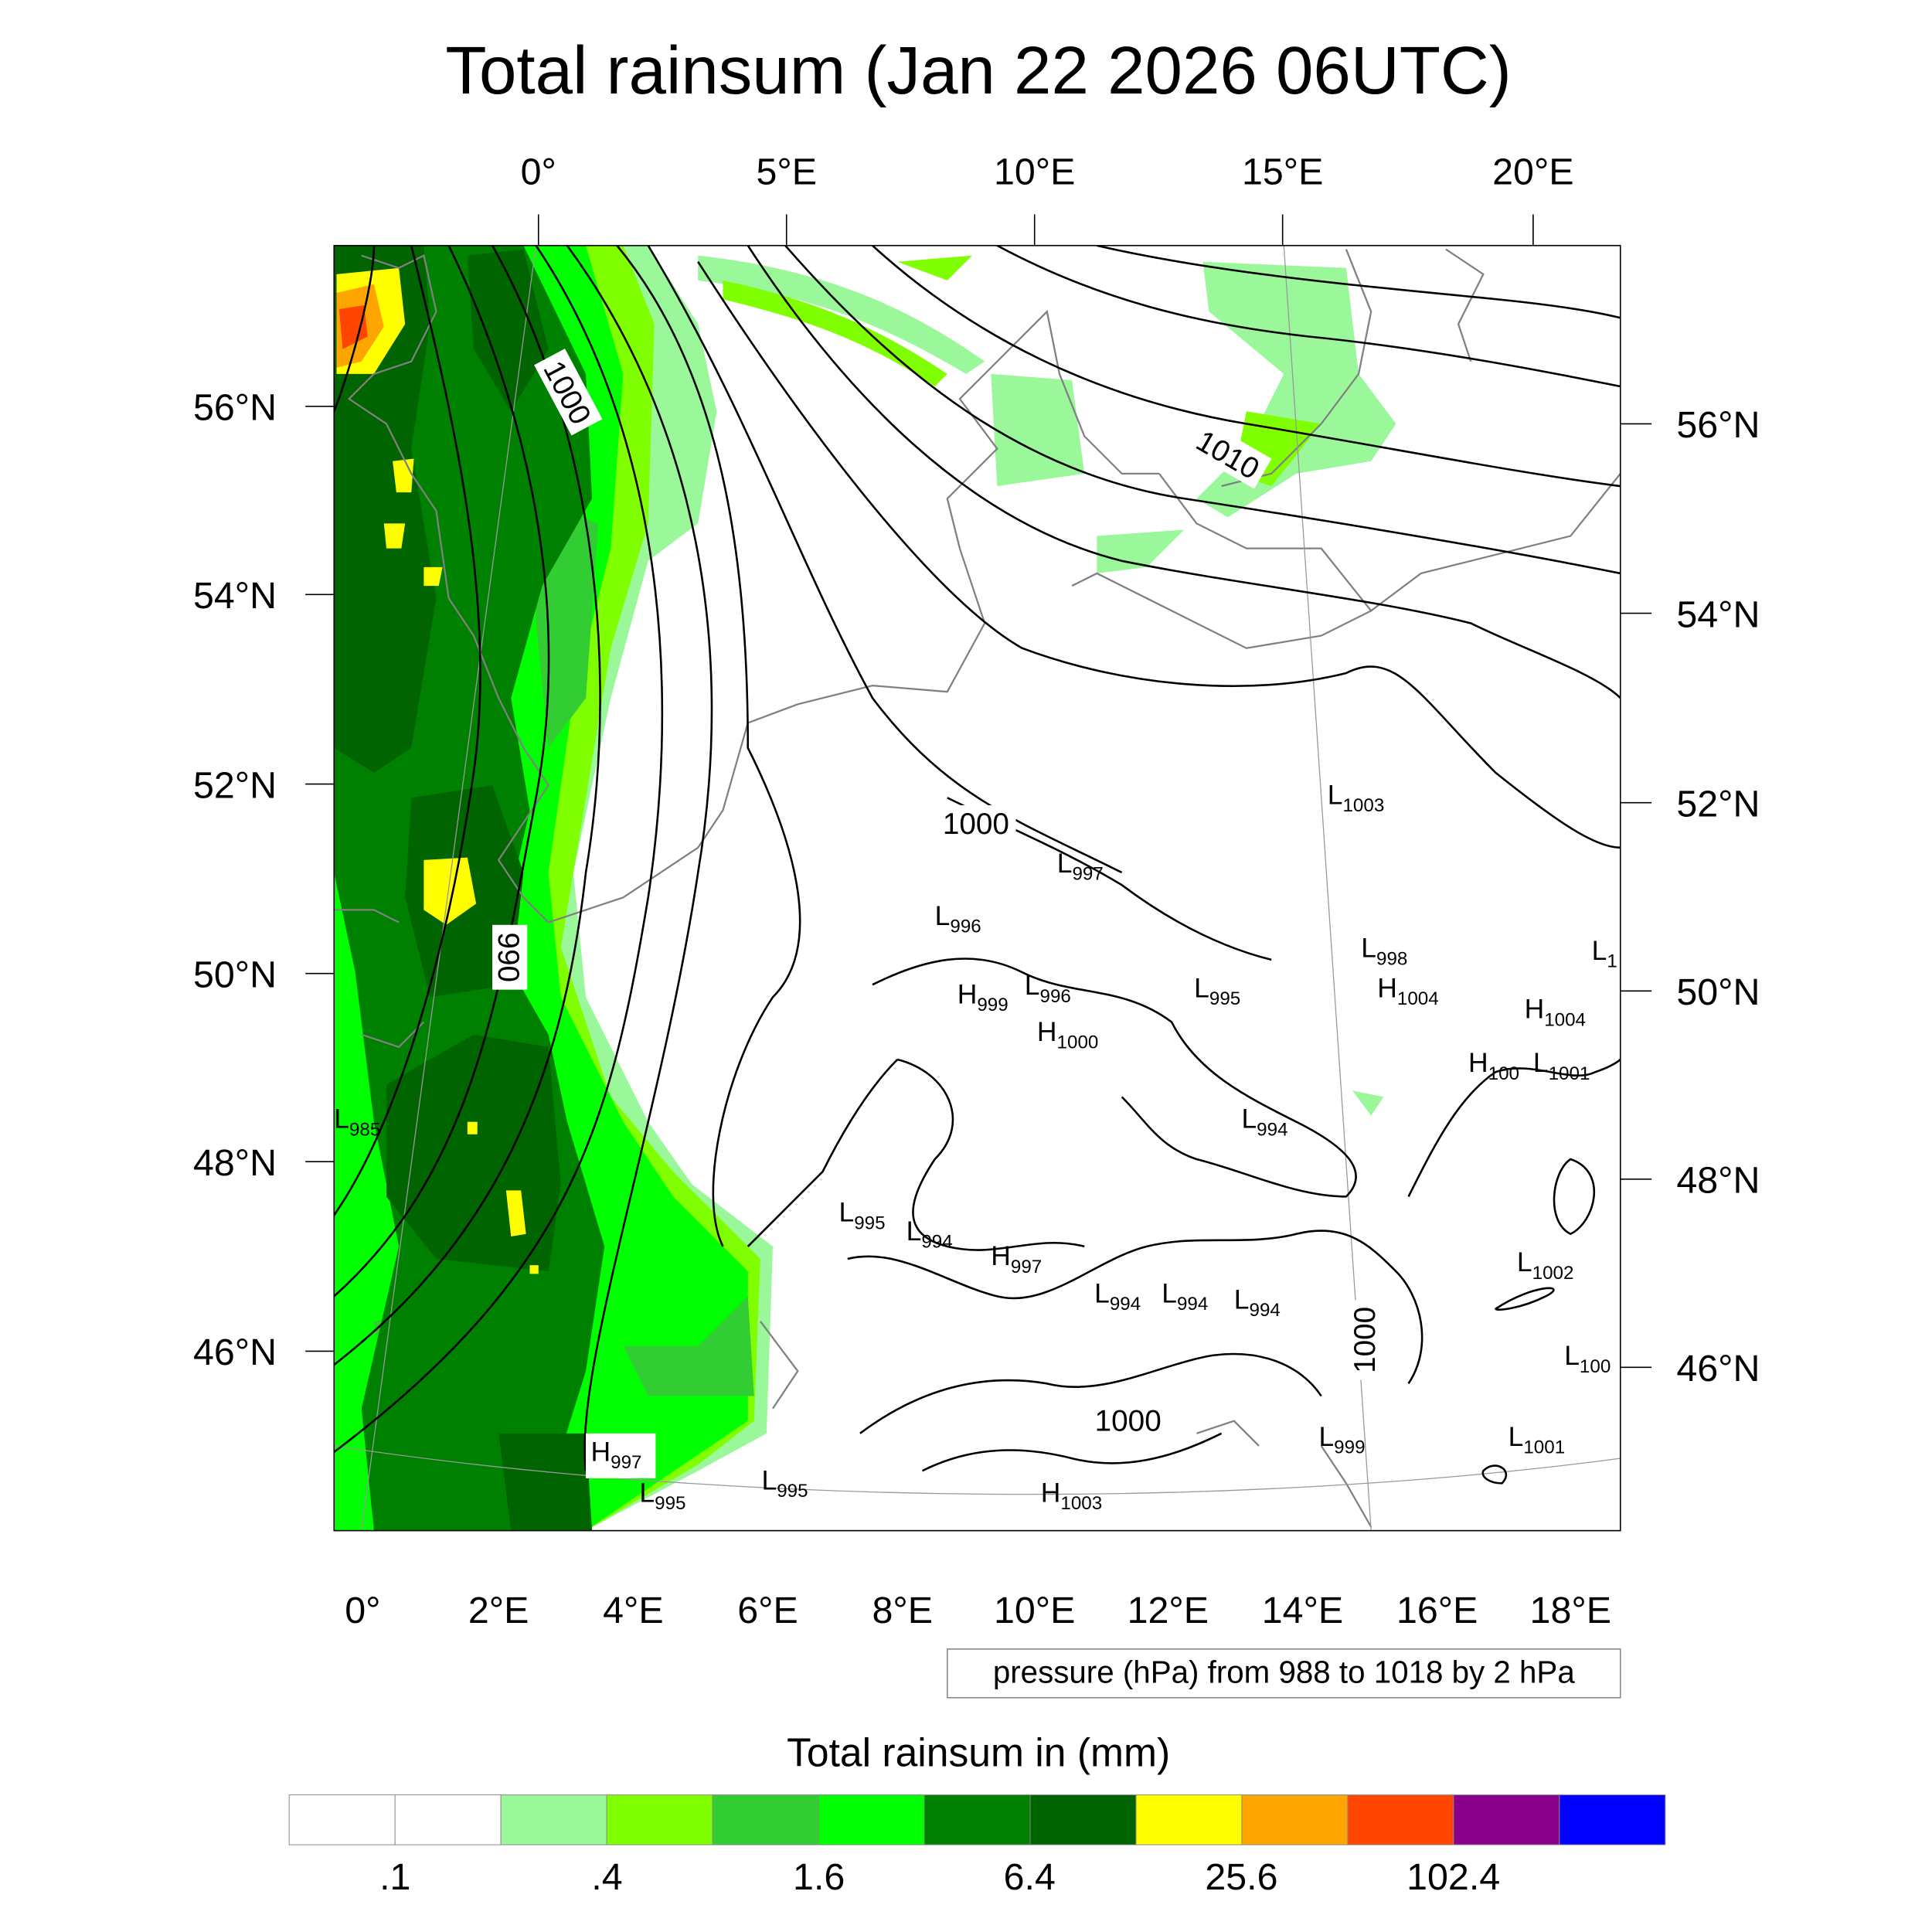 The height and width of the screenshot is (1932, 1932). What do you see at coordinates (235, 408) in the screenshot?
I see `left-lat-label: 56°N` at bounding box center [235, 408].